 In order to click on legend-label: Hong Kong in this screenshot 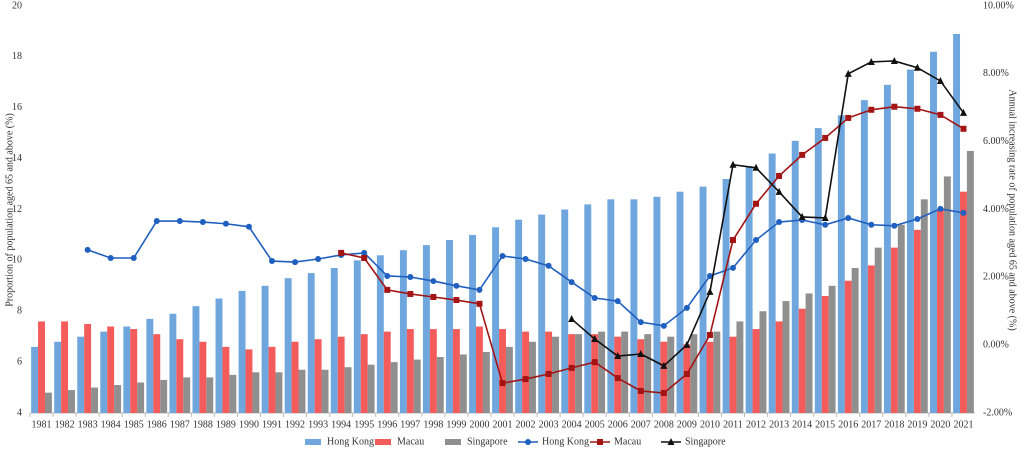, I will do `click(350, 441)`.